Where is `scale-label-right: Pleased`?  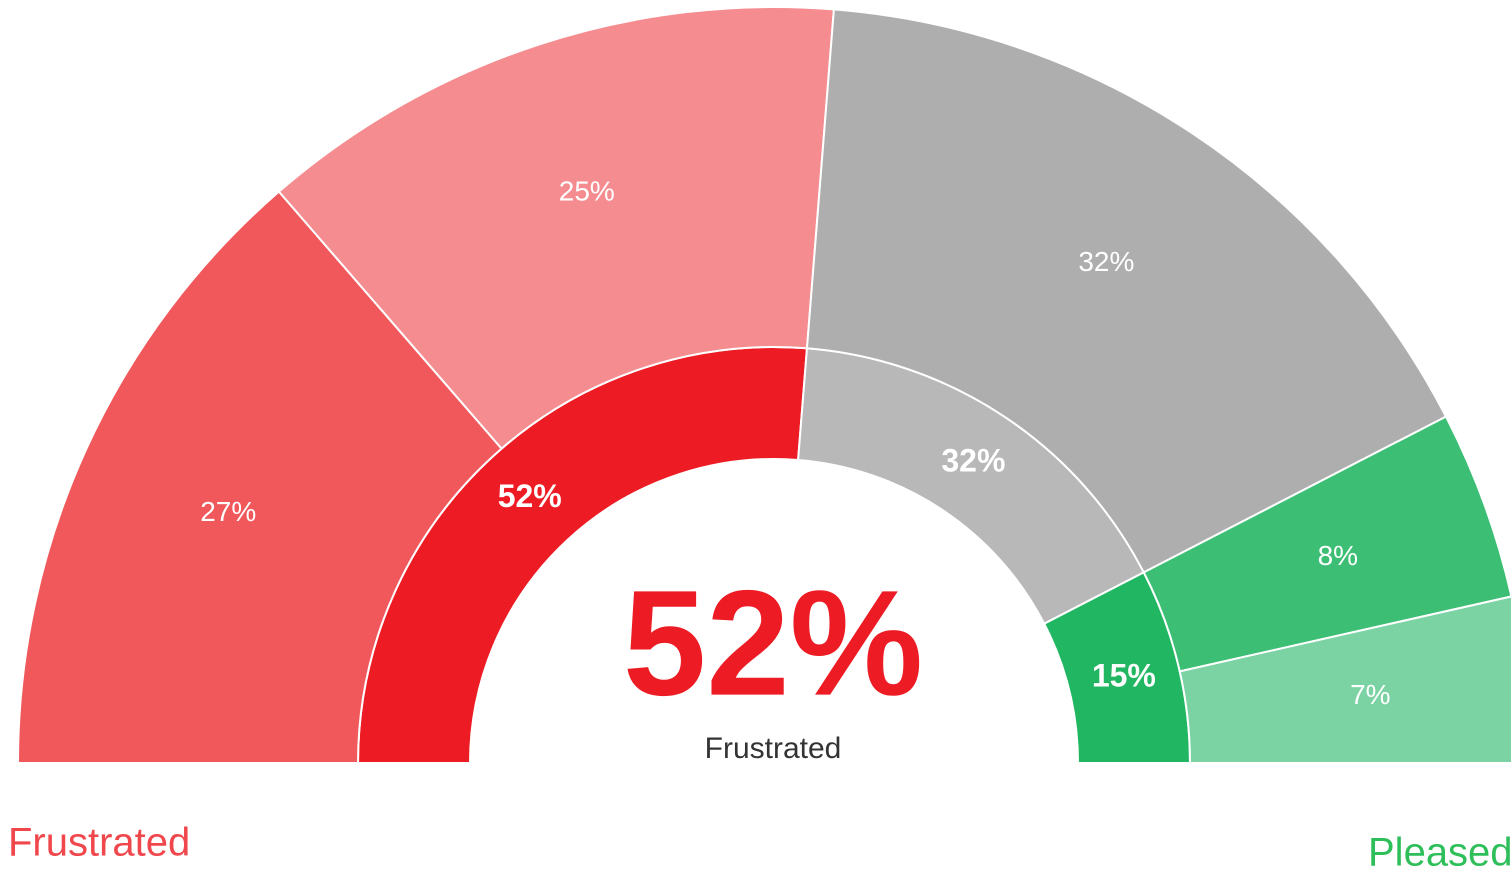
scale-label-right: Pleased is located at coordinates (1439, 853).